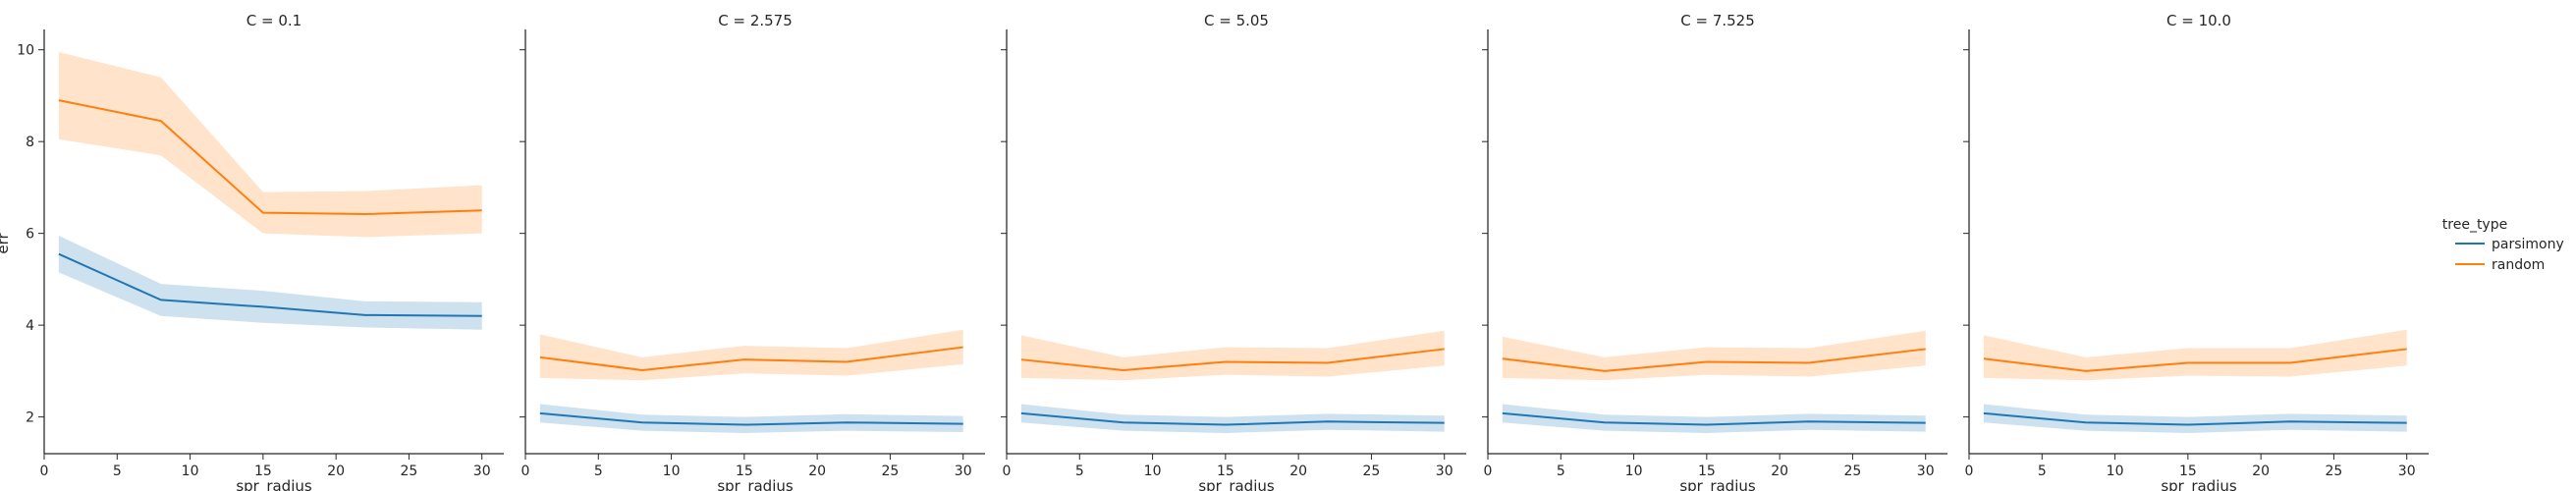 This screenshot has height=491, width=2576. I want to click on panel-title: C = 10.0, so click(2198, 20).